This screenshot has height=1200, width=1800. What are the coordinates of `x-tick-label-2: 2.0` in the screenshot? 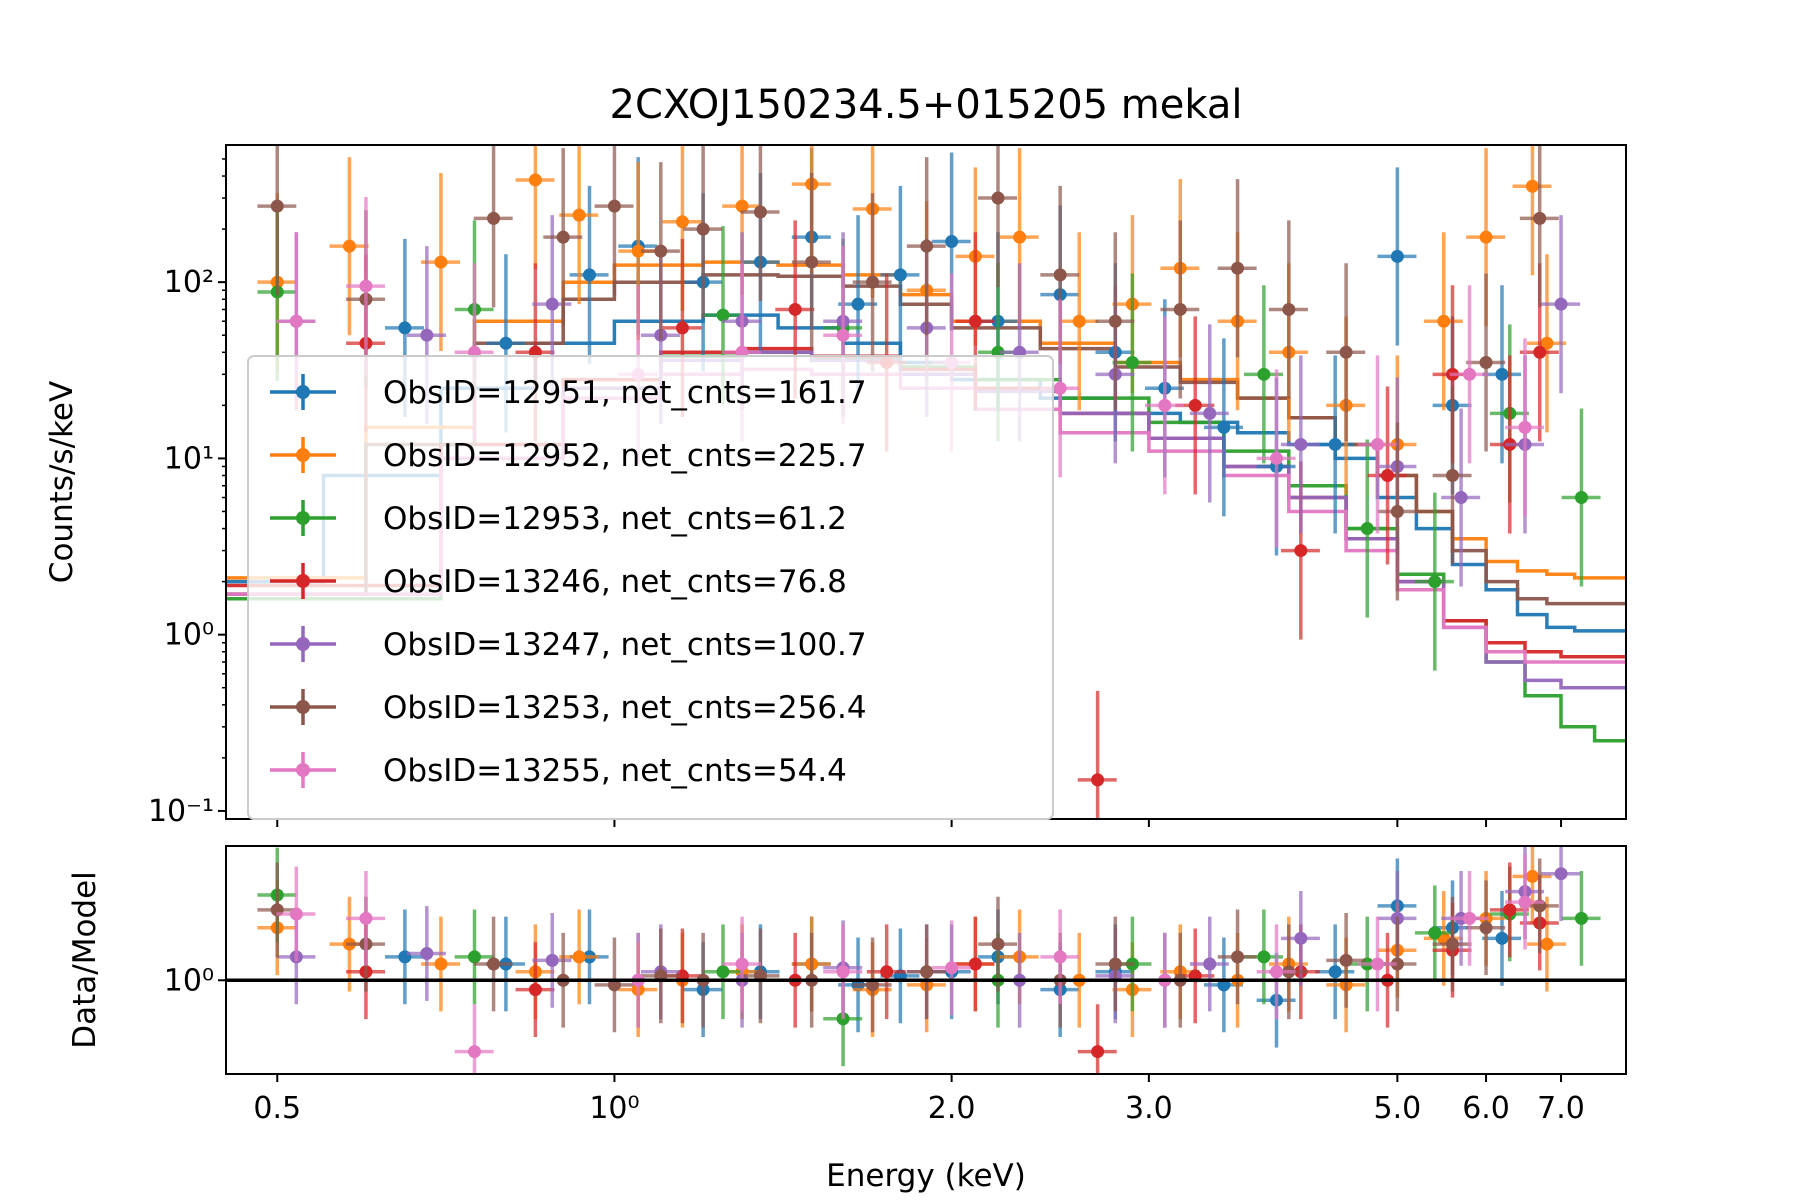 It's located at (952, 1108).